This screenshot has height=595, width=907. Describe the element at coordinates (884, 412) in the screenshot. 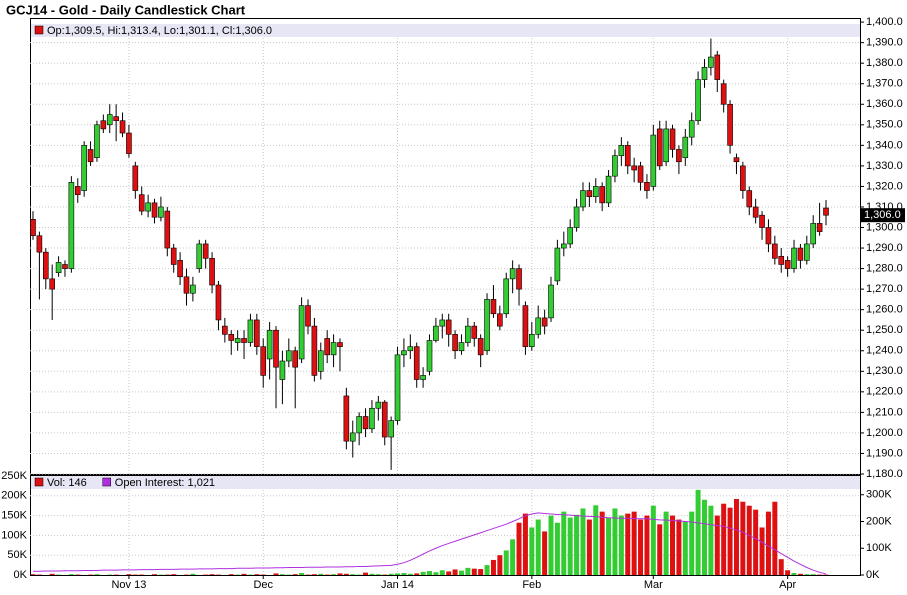

I see `y-tick-label: 1,210.0` at that location.